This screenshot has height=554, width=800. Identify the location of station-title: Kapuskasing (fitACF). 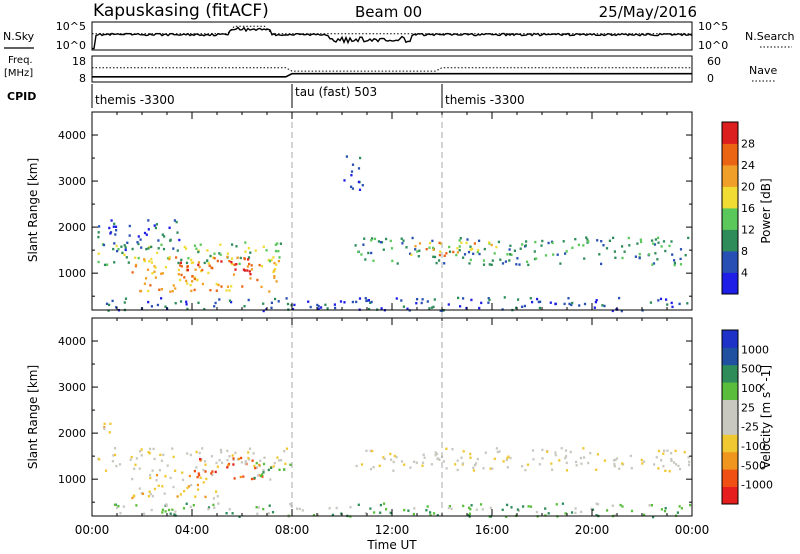
(181, 11).